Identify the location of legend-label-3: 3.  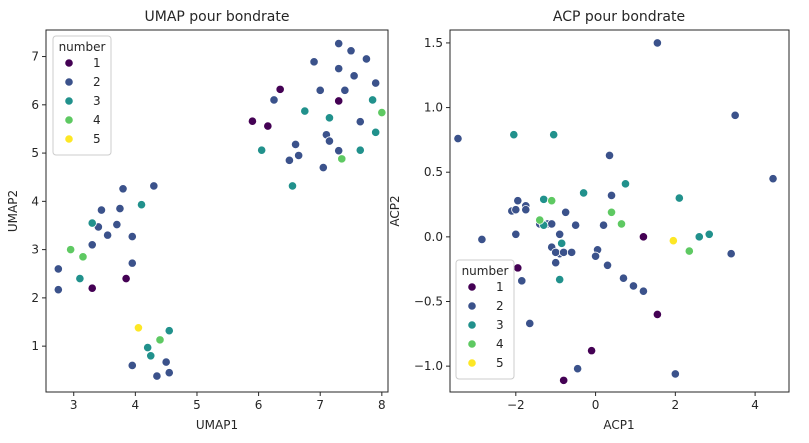
(97, 101).